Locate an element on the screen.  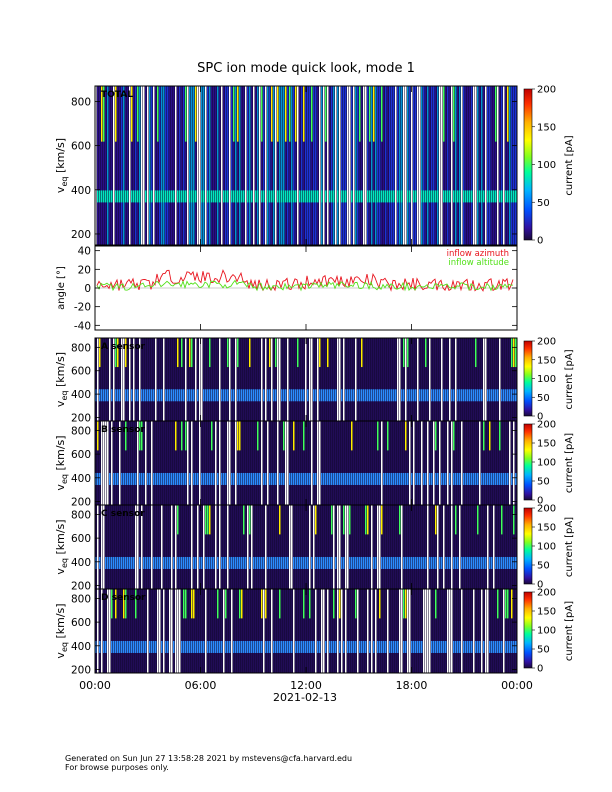
footer-note: For browse purposes only. is located at coordinates (117, 767).